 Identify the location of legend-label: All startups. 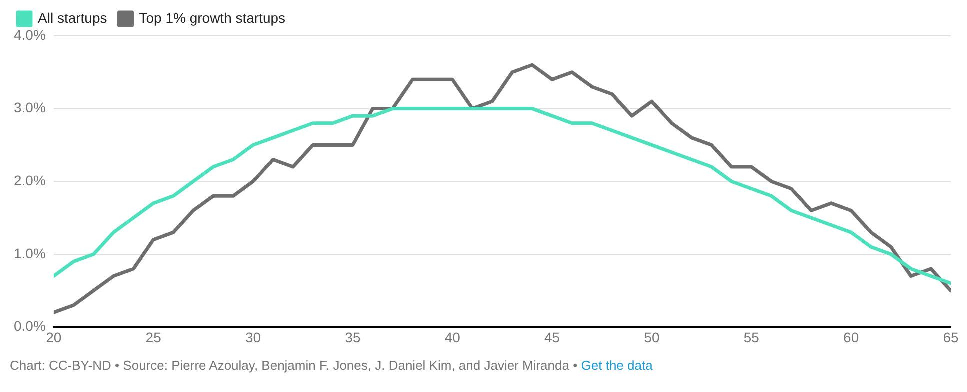
(73, 18).